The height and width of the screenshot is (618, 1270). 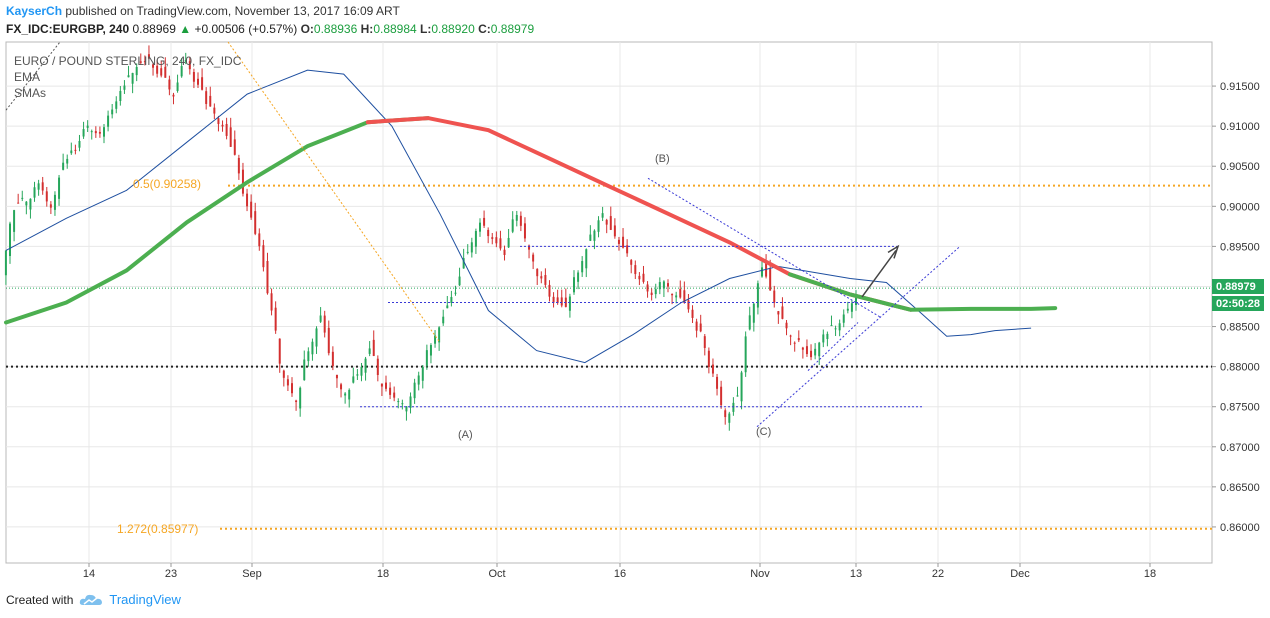 What do you see at coordinates (512, 29) in the screenshot?
I see `close-value: 0.88979` at bounding box center [512, 29].